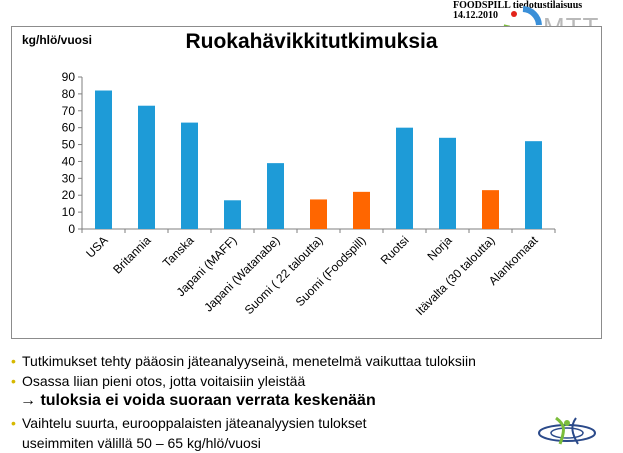  I want to click on x-tick-label: Ruotsi, so click(395, 250).